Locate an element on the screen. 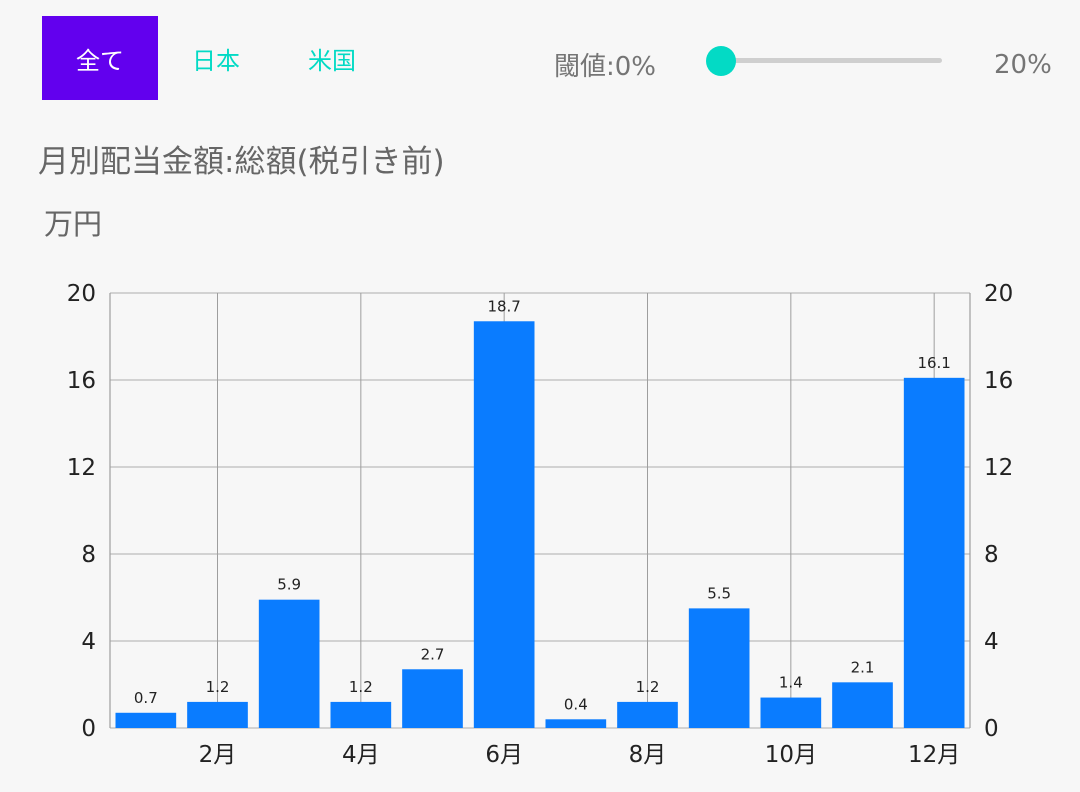  y-tick-label-right: 12 is located at coordinates (998, 468).